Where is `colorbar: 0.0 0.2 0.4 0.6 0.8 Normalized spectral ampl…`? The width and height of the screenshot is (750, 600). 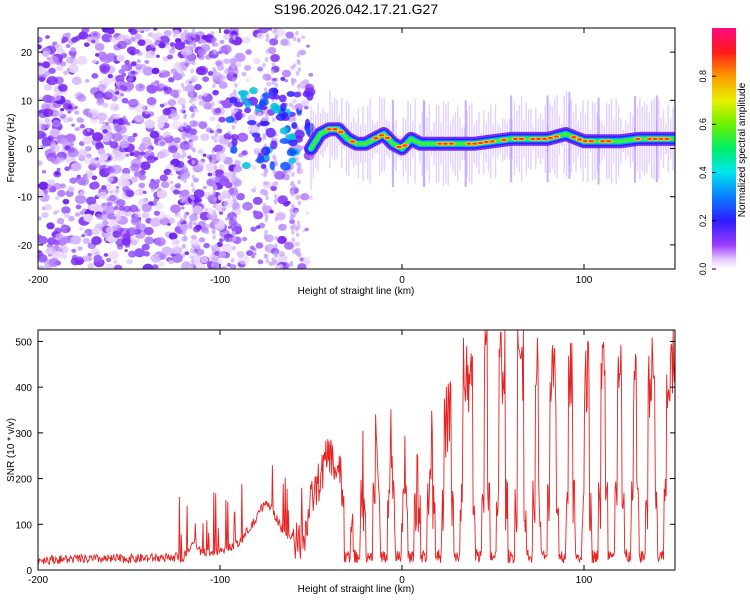 colorbar: 0.0 0.2 0.4 0.6 0.8 Normalized spectral ampl… is located at coordinates (723, 151).